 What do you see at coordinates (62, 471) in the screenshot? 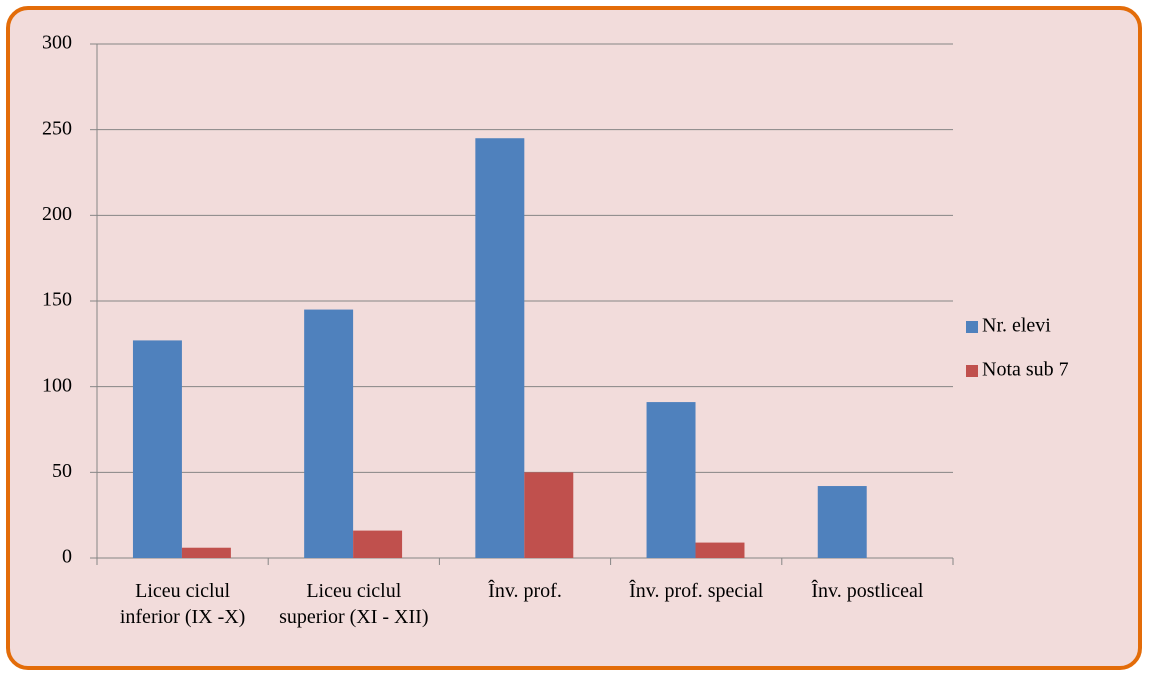
I see `y-tick-label: 50` at bounding box center [62, 471].